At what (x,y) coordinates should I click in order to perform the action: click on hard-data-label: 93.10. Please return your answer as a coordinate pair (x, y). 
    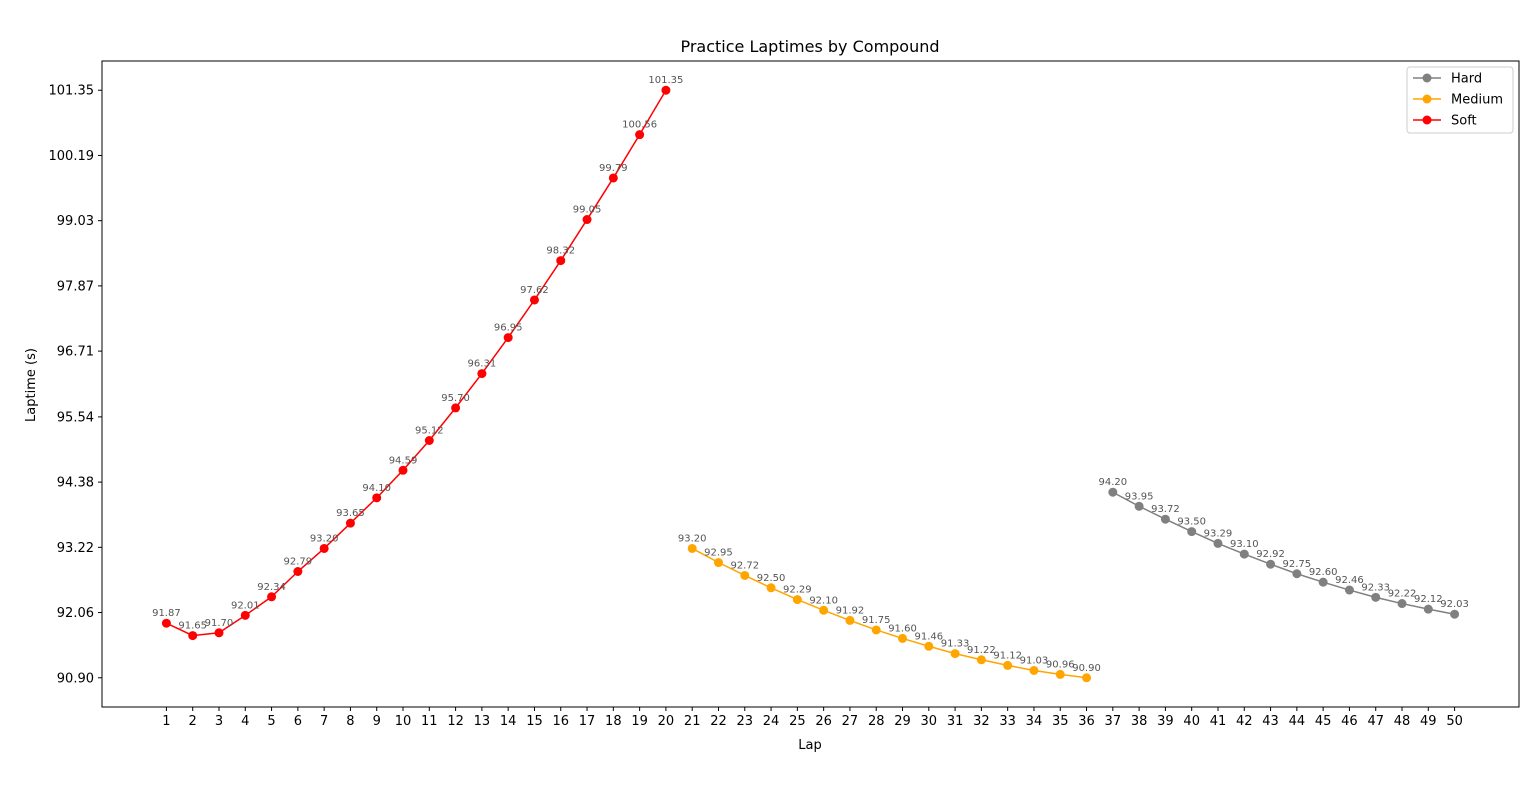
    Looking at the image, I should click on (1244, 544).